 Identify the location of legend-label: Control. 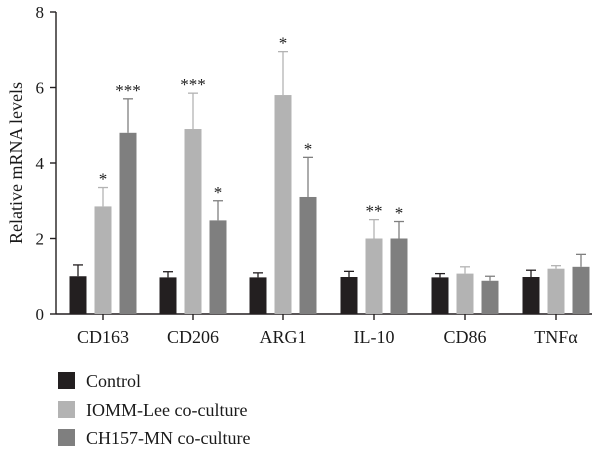
(113, 381).